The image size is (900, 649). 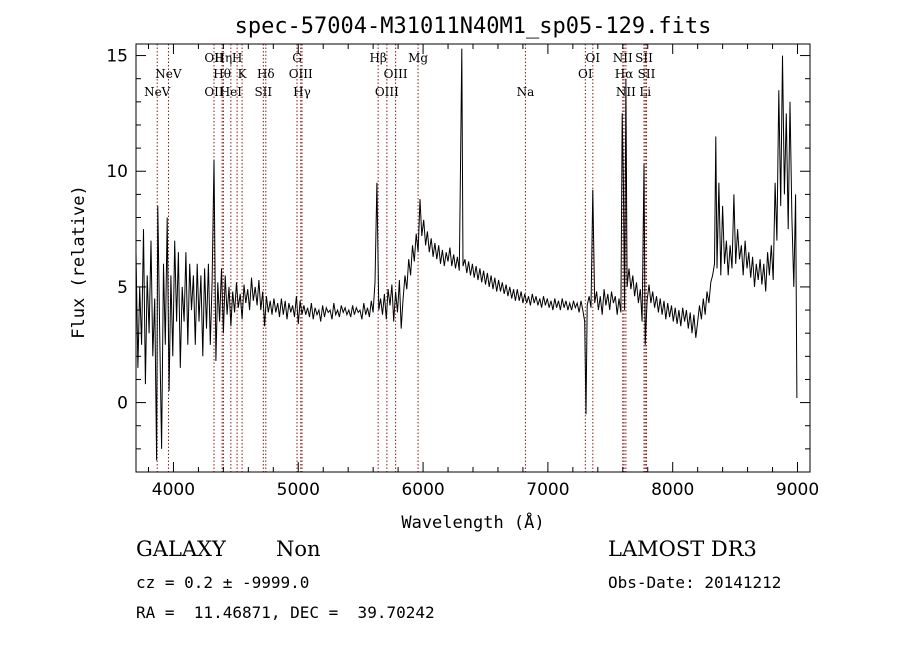 I want to click on object-class: GALAXY, so click(x=181, y=549).